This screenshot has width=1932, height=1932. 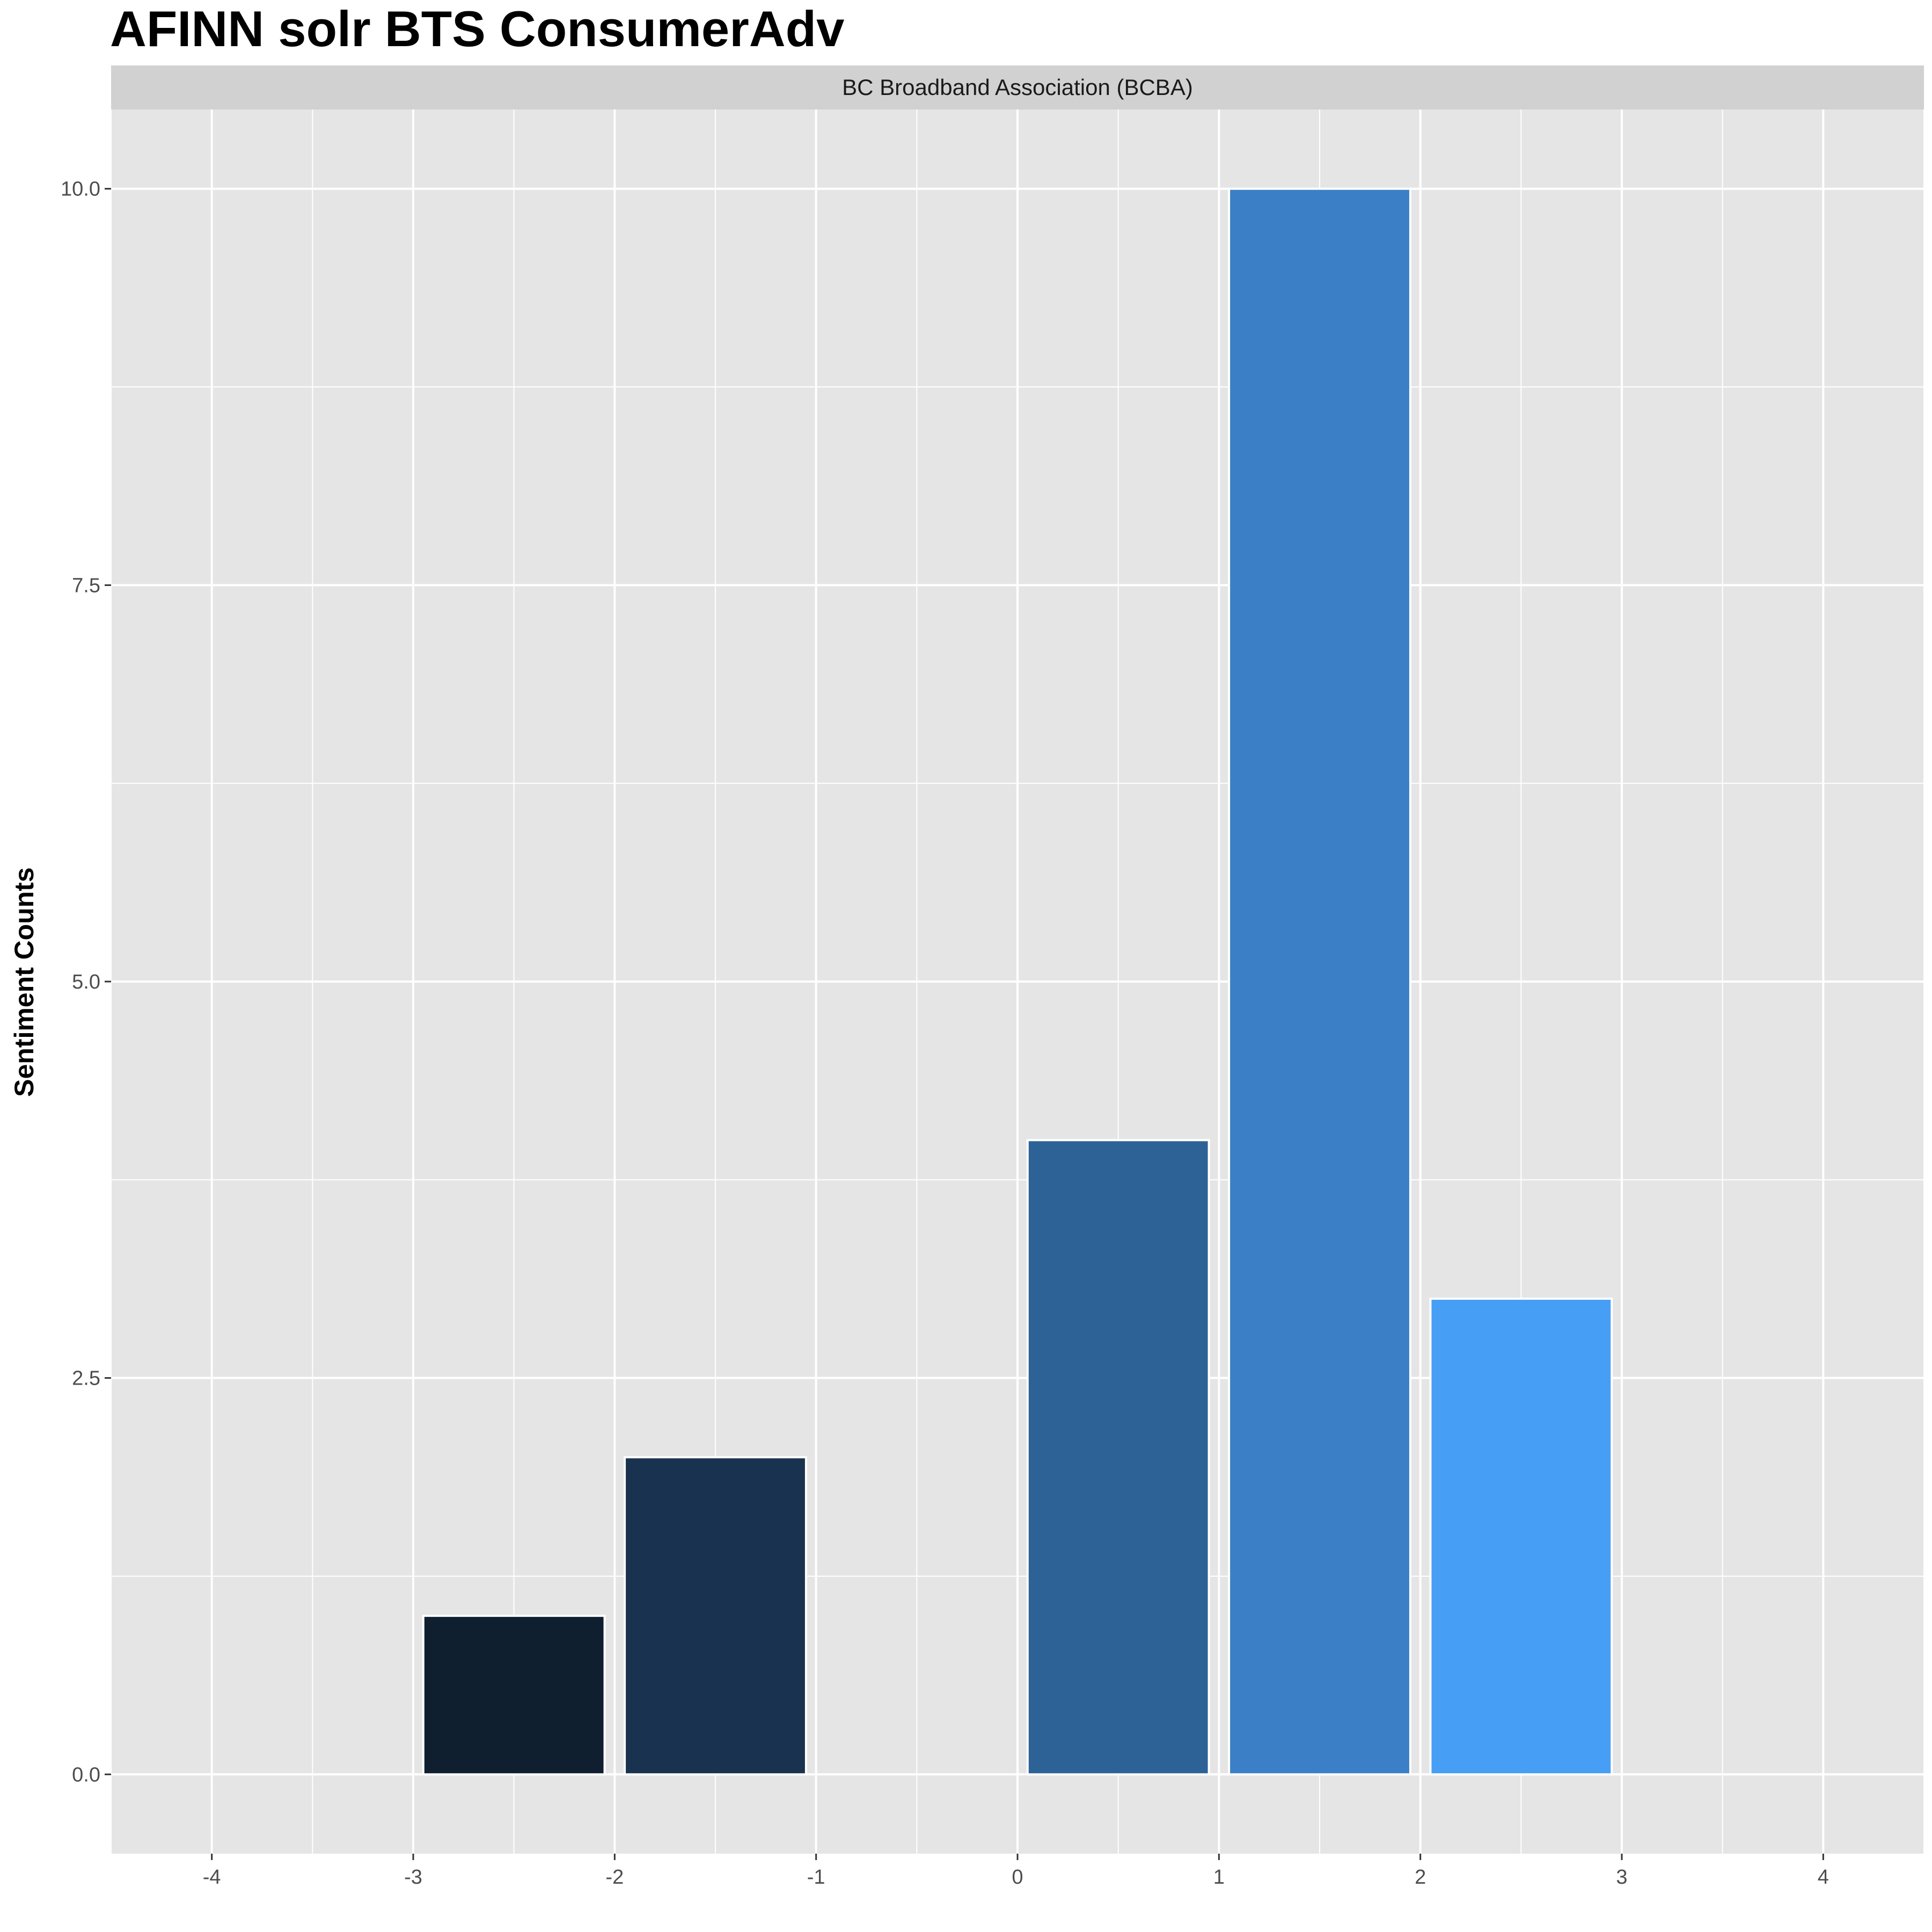 What do you see at coordinates (1420, 1877) in the screenshot?
I see `x-tick-label: 2` at bounding box center [1420, 1877].